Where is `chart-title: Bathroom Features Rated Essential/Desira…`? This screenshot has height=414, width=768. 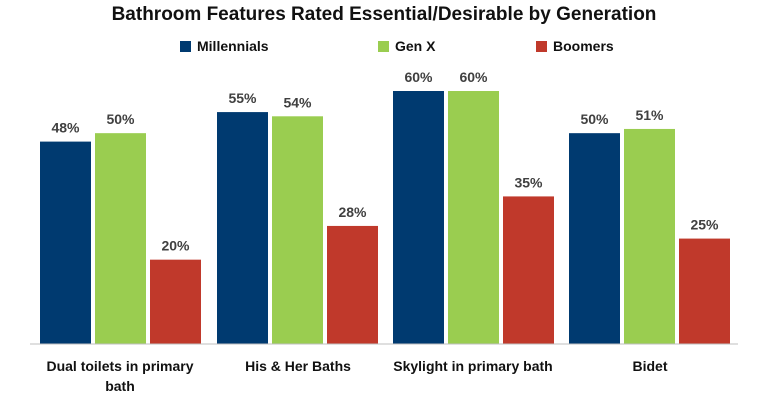 chart-title: Bathroom Features Rated Essential/Desira… is located at coordinates (384, 14).